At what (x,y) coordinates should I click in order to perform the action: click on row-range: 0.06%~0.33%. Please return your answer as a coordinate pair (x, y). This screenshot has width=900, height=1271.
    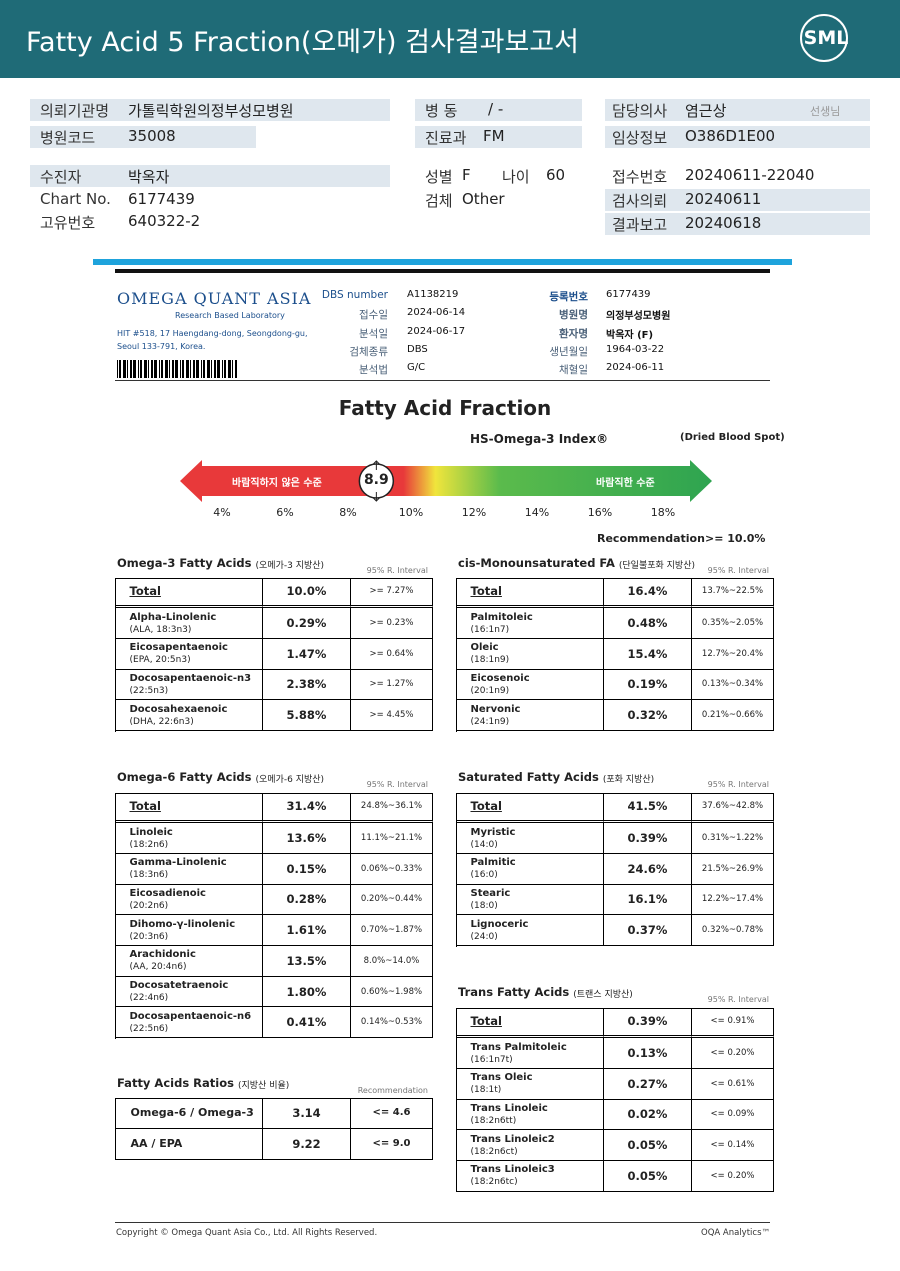
    Looking at the image, I should click on (391, 868).